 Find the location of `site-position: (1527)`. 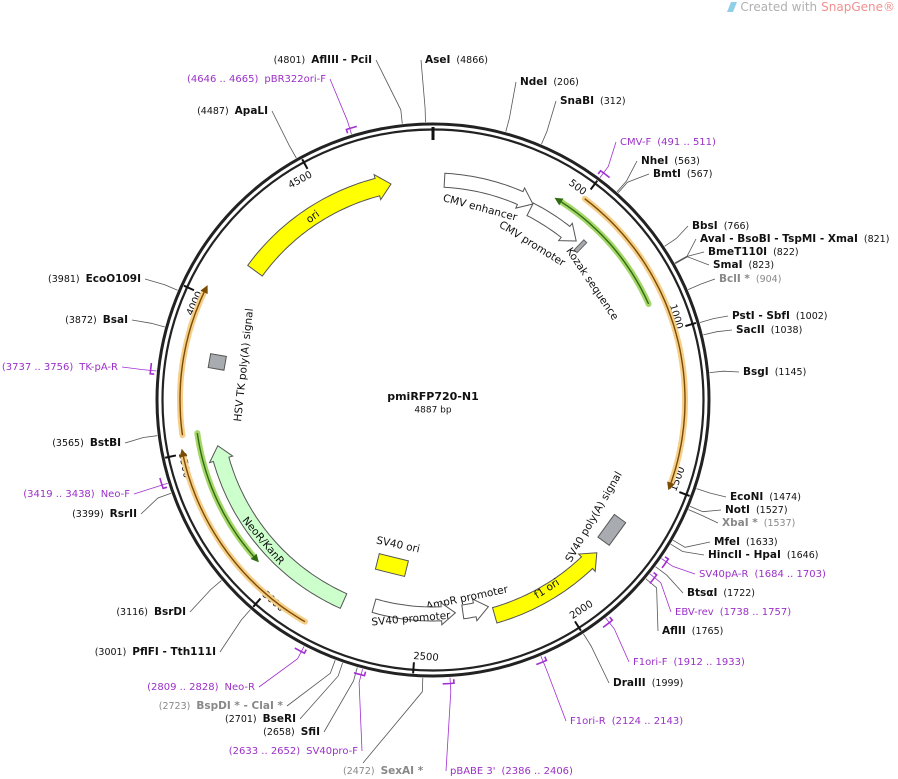

site-position: (1527) is located at coordinates (772, 510).